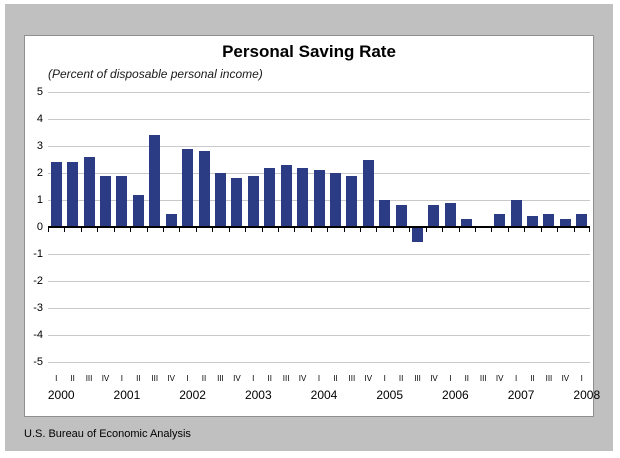 This screenshot has height=458, width=620. What do you see at coordinates (39, 92) in the screenshot?
I see `y-axis-tick-label: 5` at bounding box center [39, 92].